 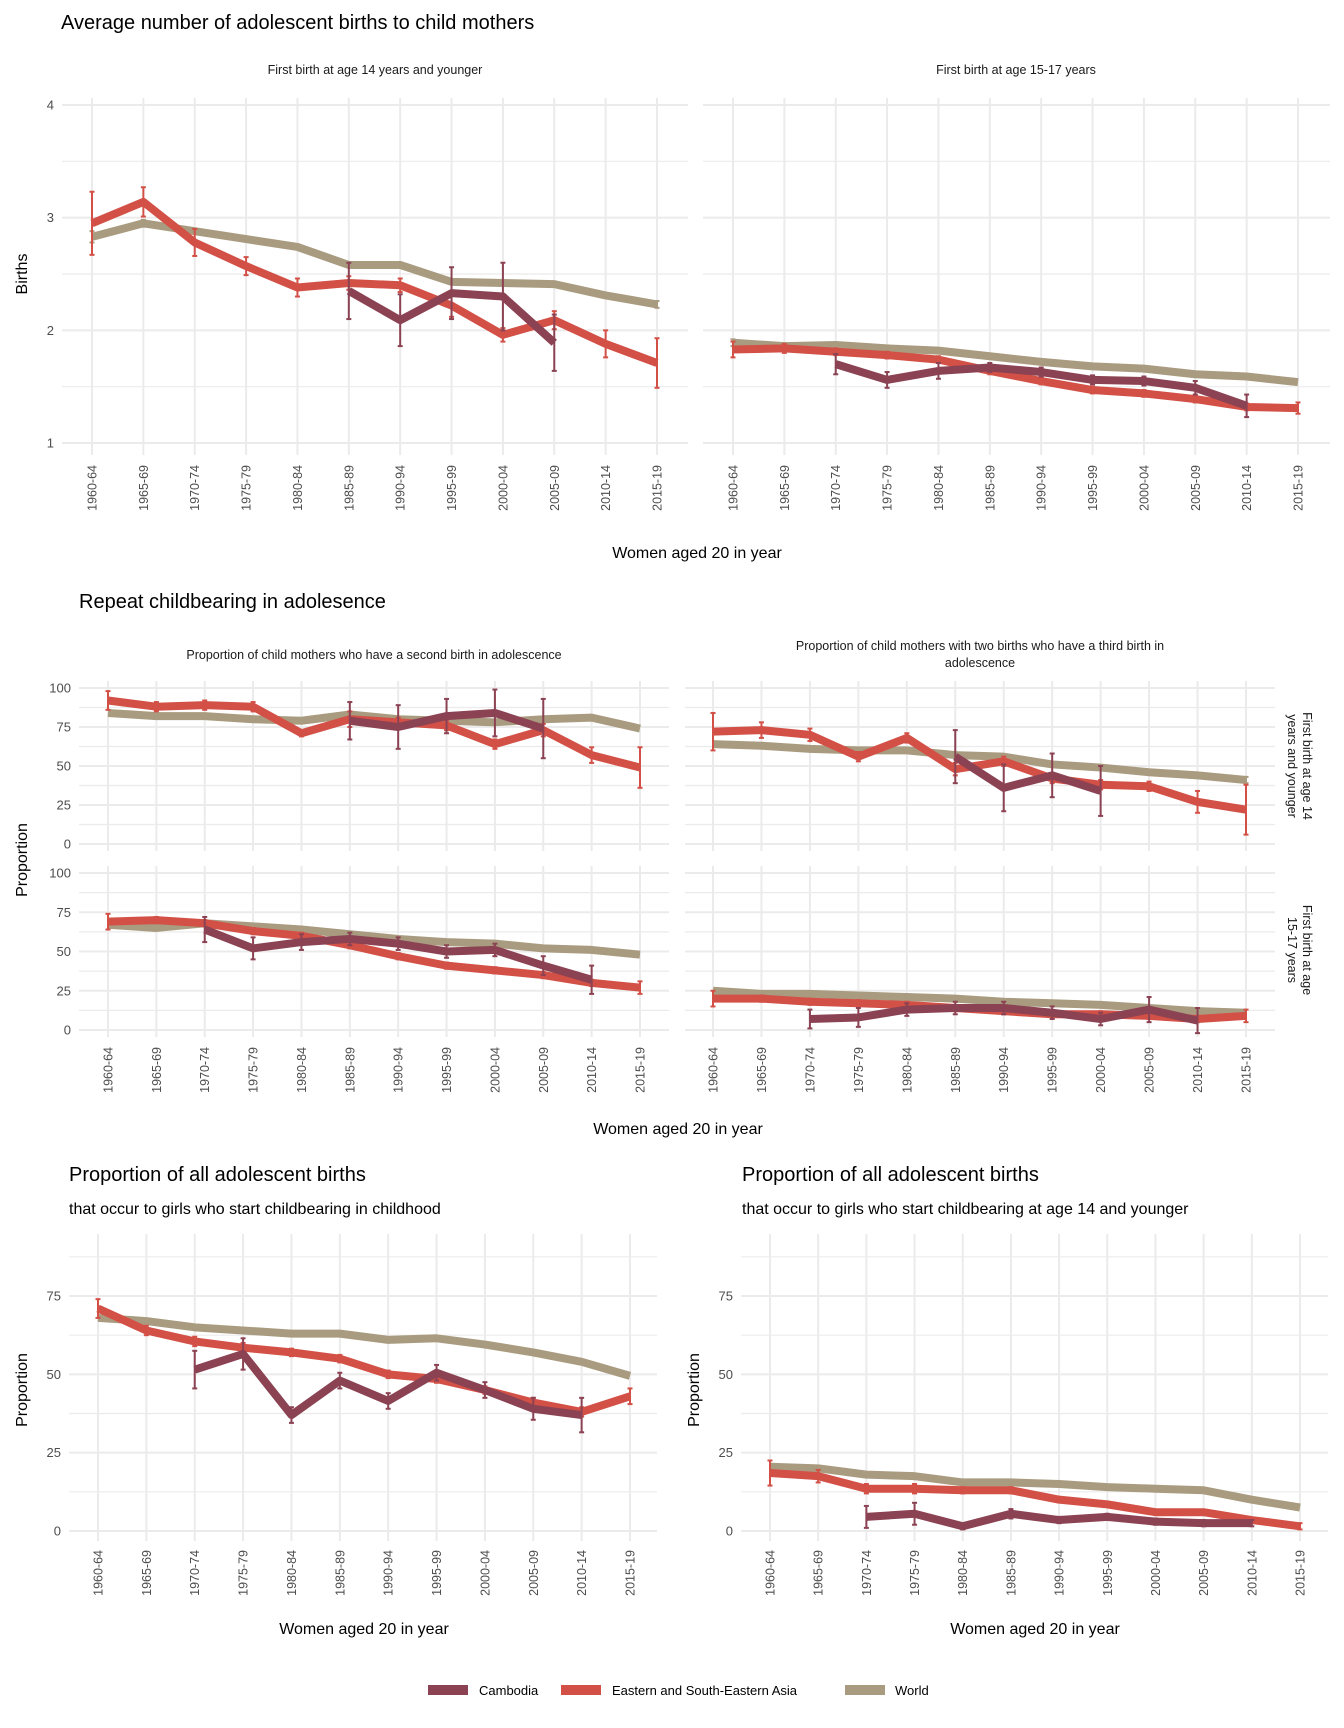 I want to click on x-tick-label: 2000-04, so click(x=485, y=1573).